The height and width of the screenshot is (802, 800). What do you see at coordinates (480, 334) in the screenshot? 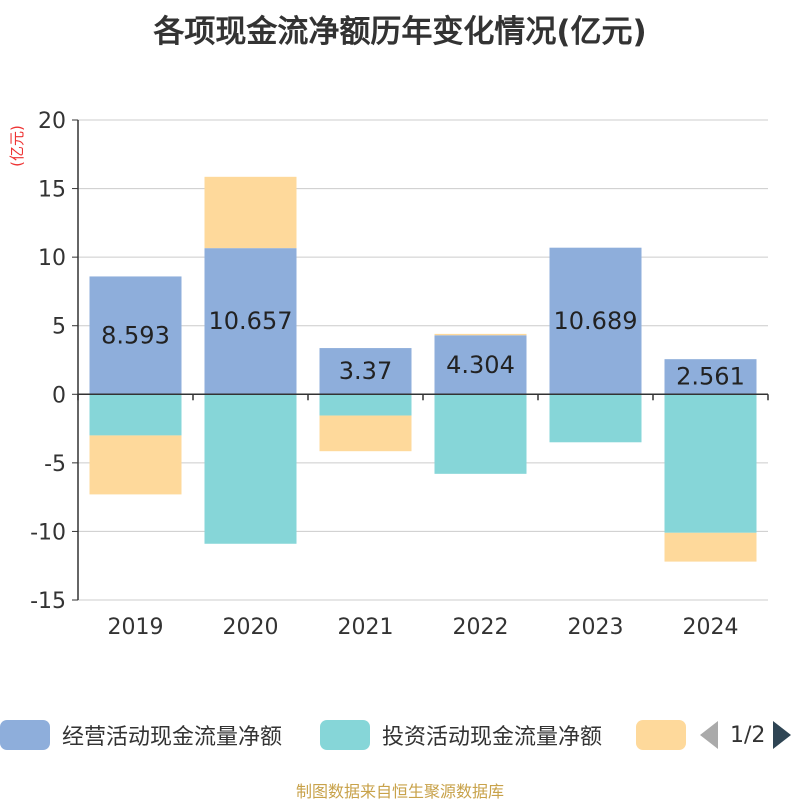
I see `bar-series2-2022` at bounding box center [480, 334].